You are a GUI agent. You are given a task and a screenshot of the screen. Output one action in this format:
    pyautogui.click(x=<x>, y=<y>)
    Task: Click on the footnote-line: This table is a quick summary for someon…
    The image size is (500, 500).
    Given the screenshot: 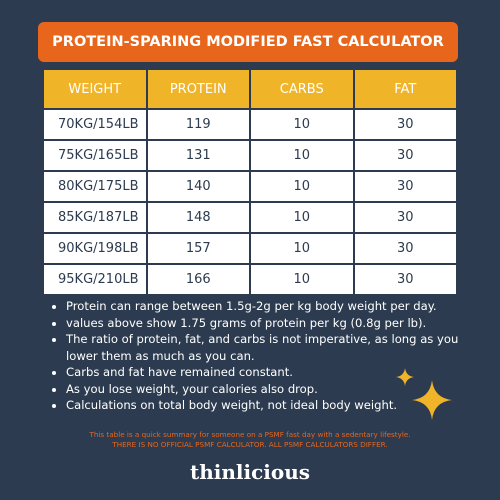 What is the action you would take?
    pyautogui.click(x=250, y=434)
    